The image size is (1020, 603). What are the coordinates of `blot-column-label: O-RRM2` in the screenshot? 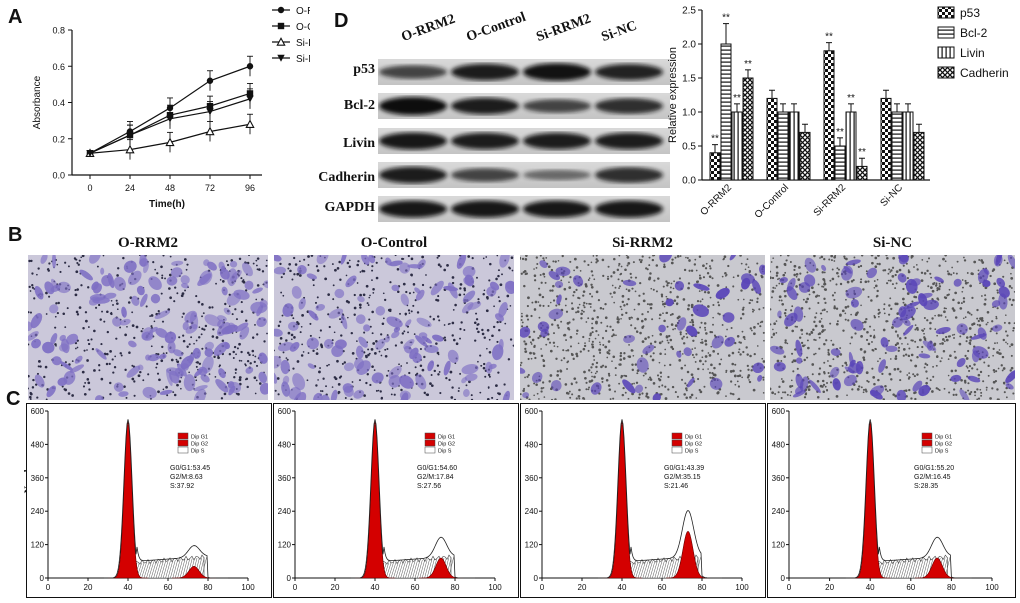 It's located at (428, 28).